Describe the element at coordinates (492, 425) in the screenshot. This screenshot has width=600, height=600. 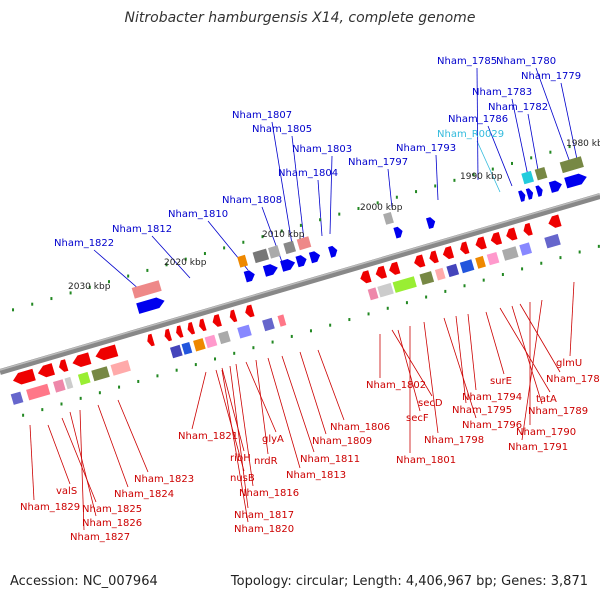
I see `gene-label-bottom: Nham_1796` at that location.